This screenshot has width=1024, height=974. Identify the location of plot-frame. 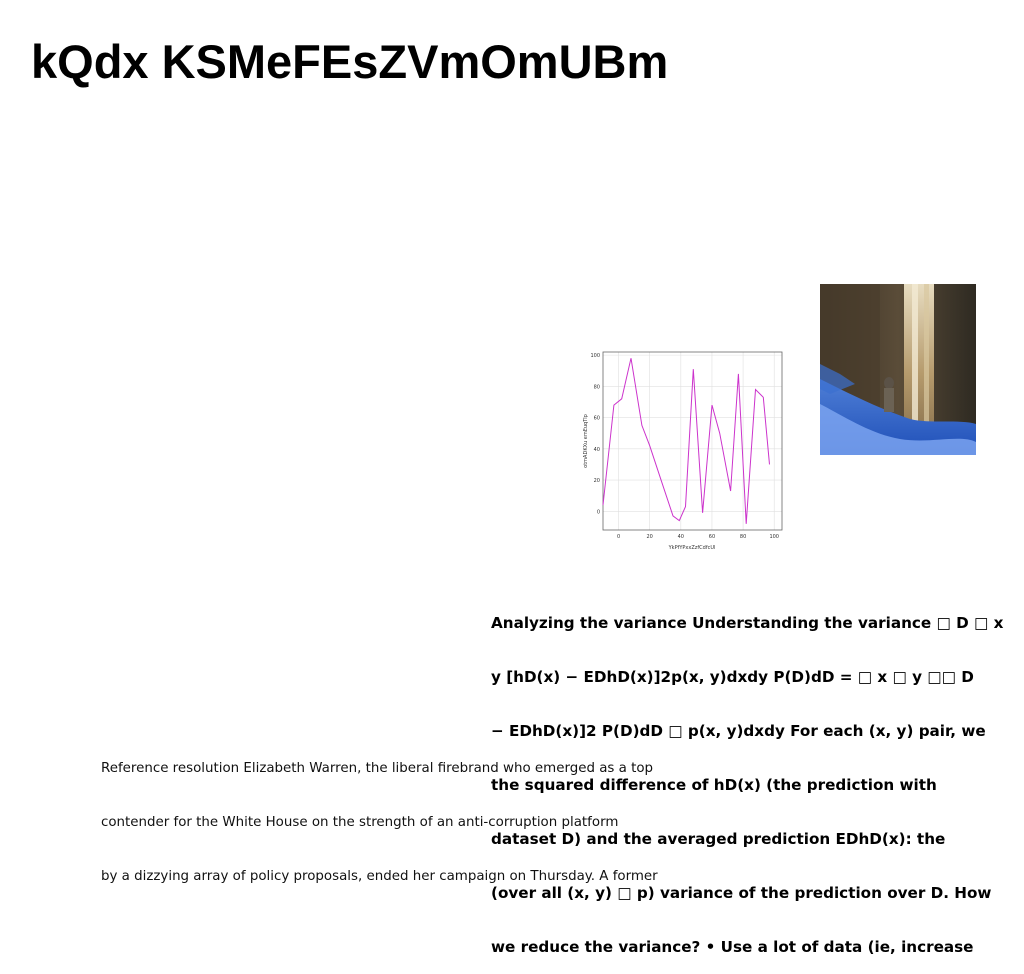
(692, 441).